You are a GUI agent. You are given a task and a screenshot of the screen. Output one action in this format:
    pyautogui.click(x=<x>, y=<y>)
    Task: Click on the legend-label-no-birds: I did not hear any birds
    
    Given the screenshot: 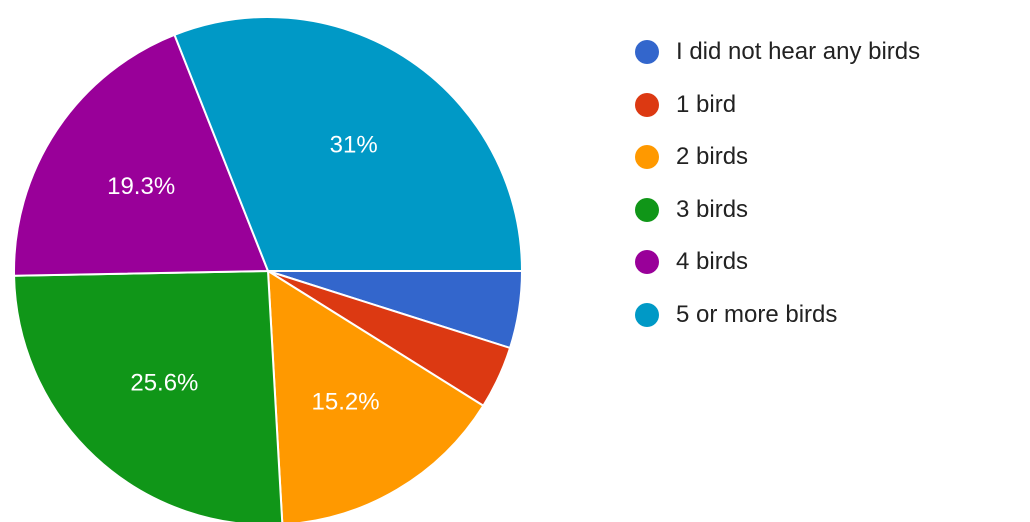 What is the action you would take?
    pyautogui.click(x=798, y=52)
    